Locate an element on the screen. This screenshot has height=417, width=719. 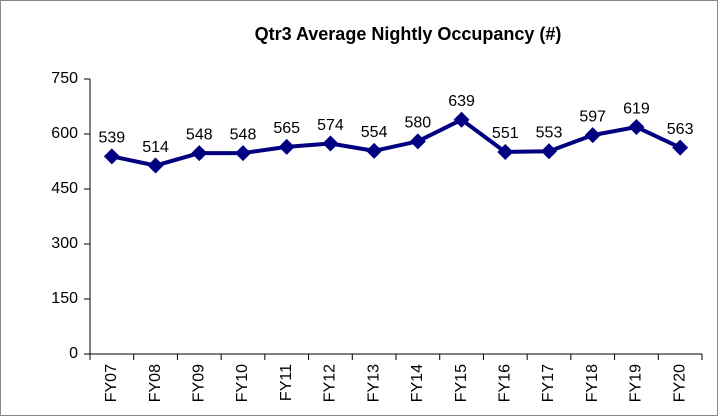
x-tick-label: FY16 is located at coordinates (505, 383).